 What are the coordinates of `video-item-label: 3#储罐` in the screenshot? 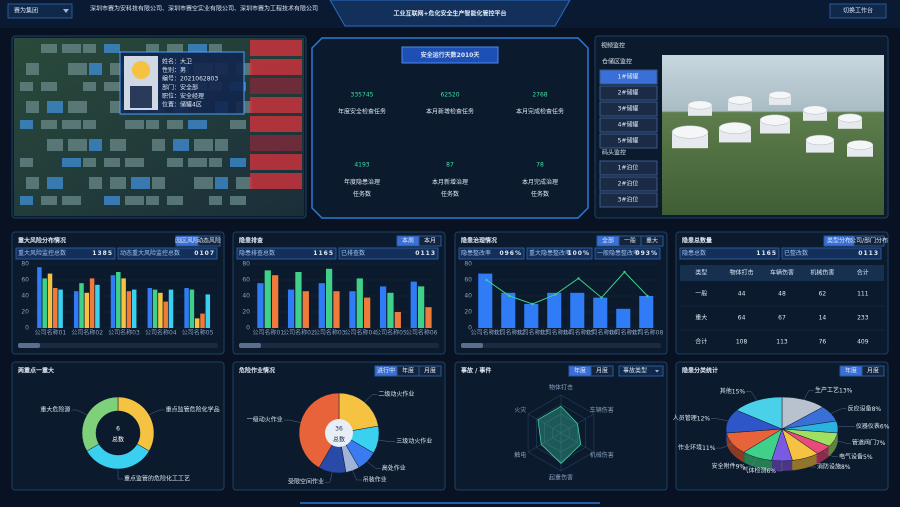 It's located at (628, 109).